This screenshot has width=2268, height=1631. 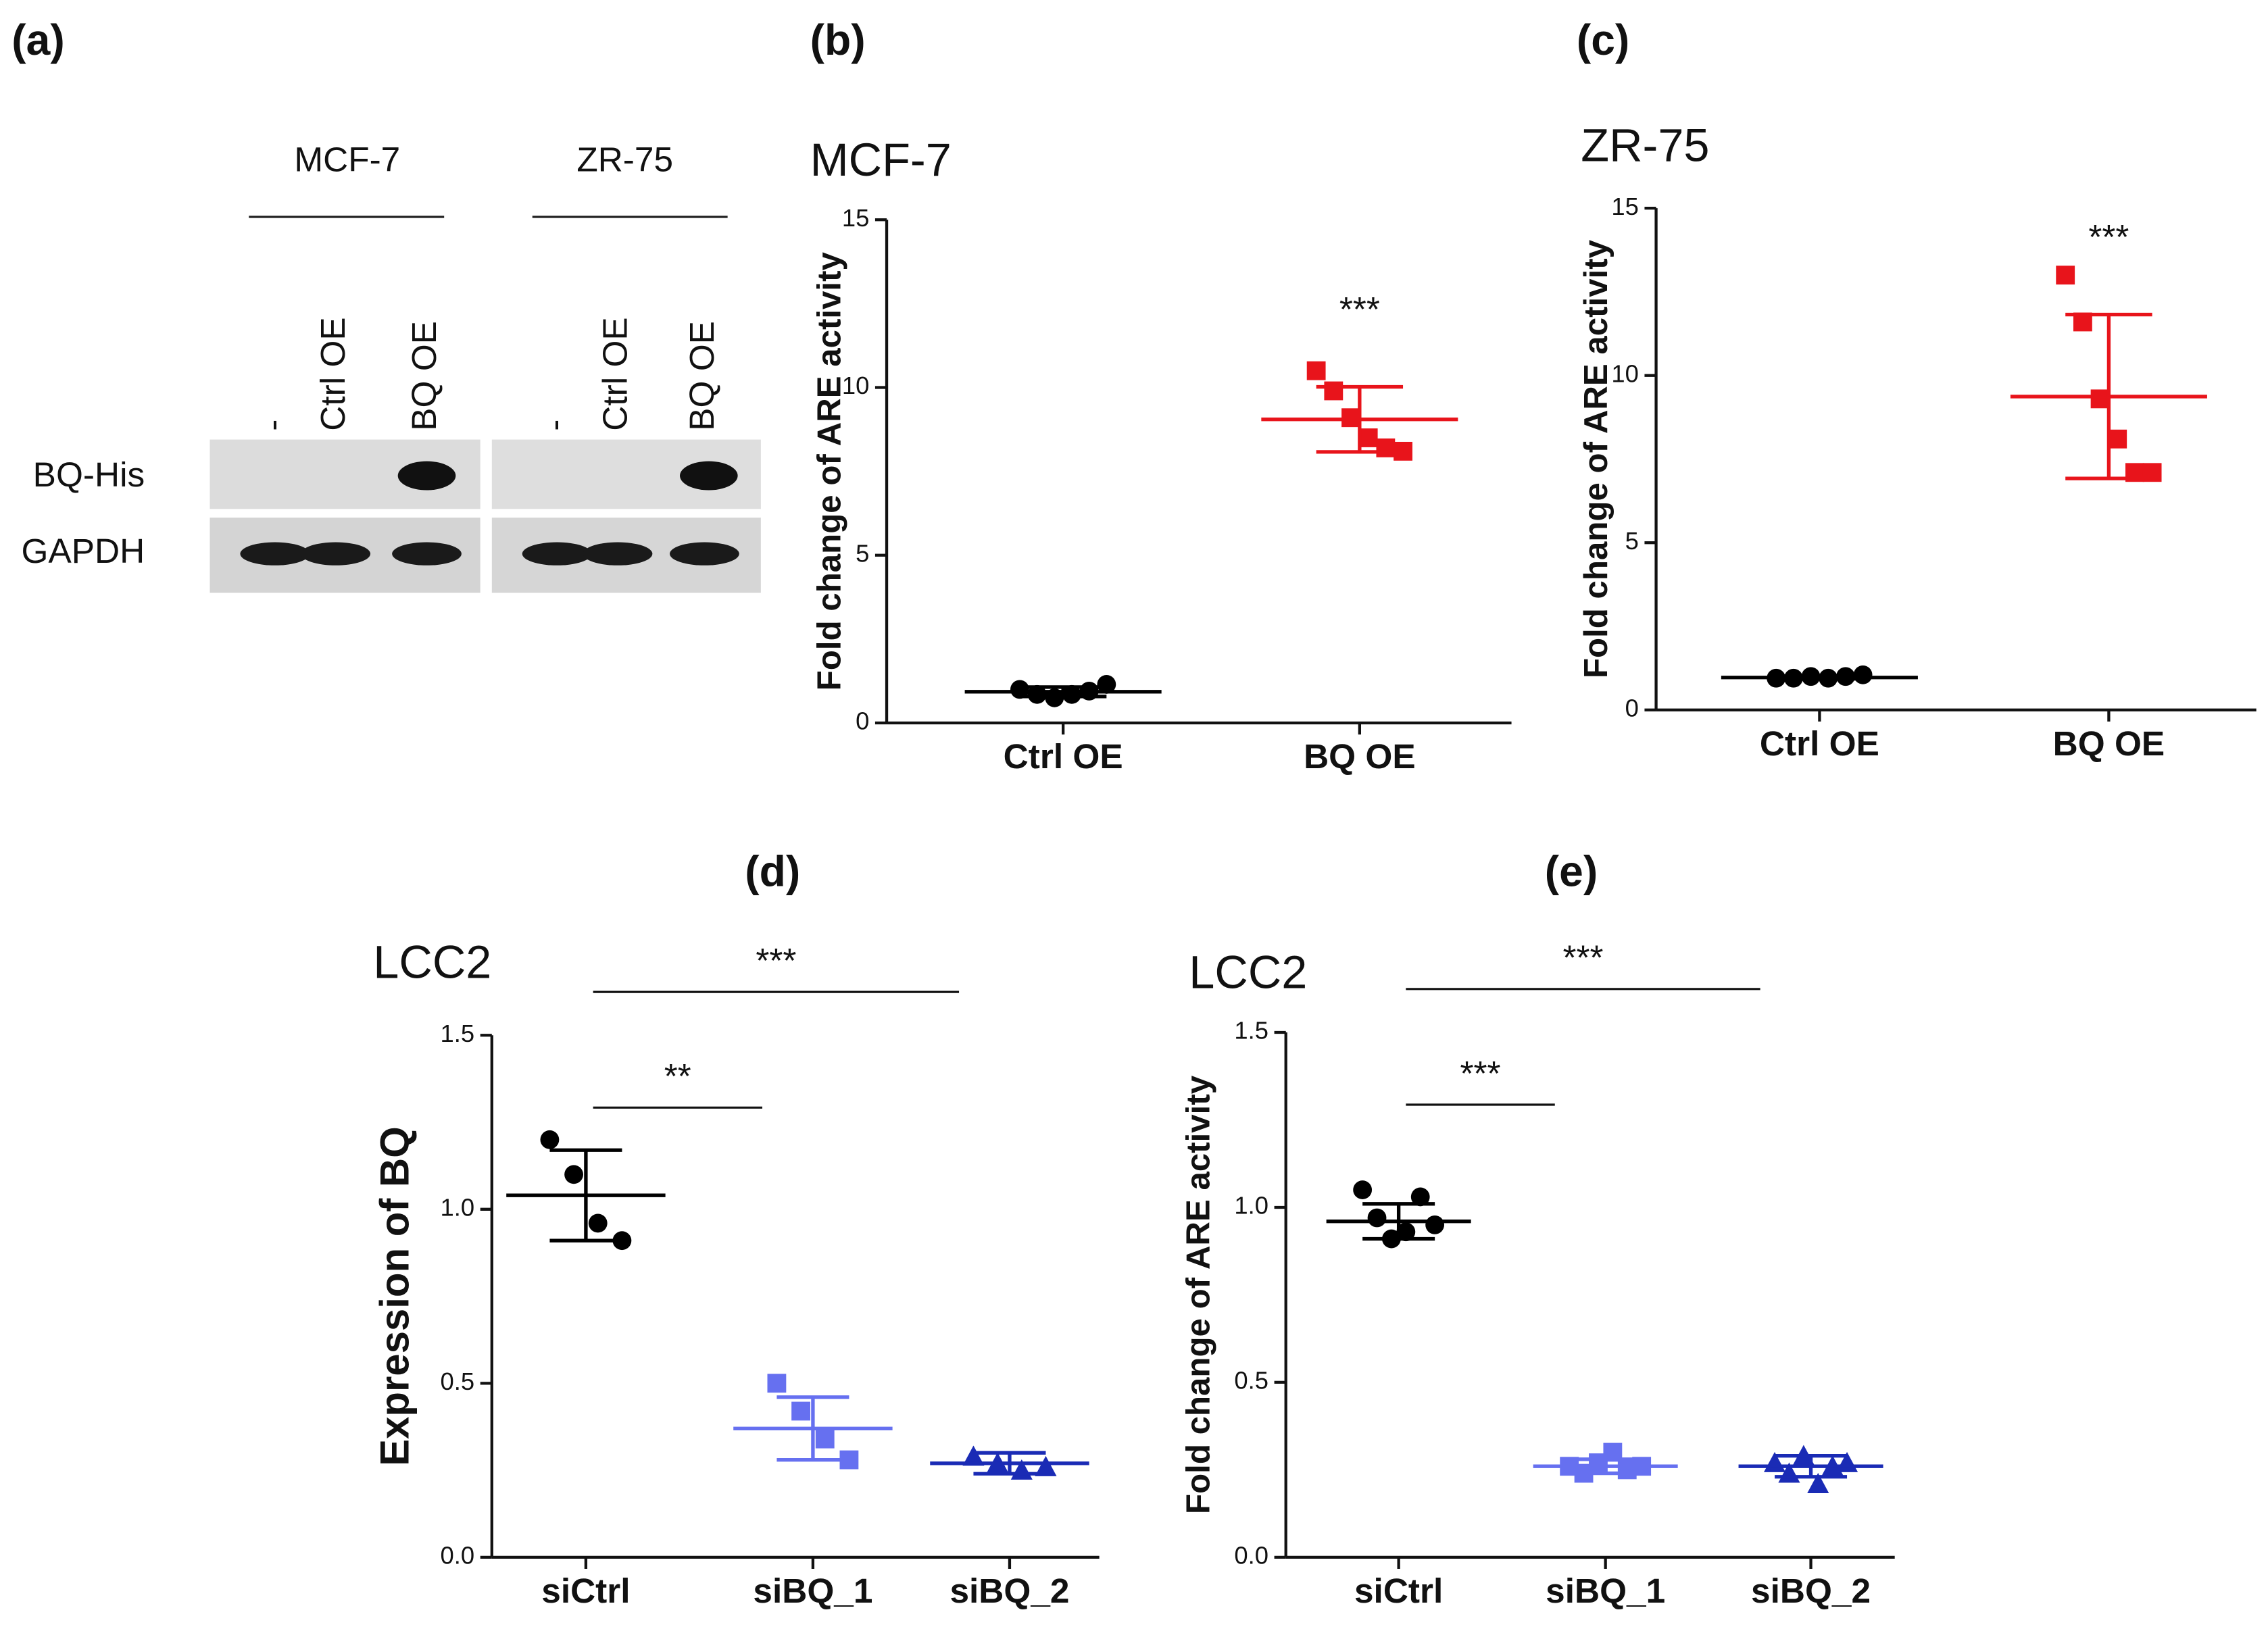 I want to click on row-label: BQ-His, so click(x=89, y=474).